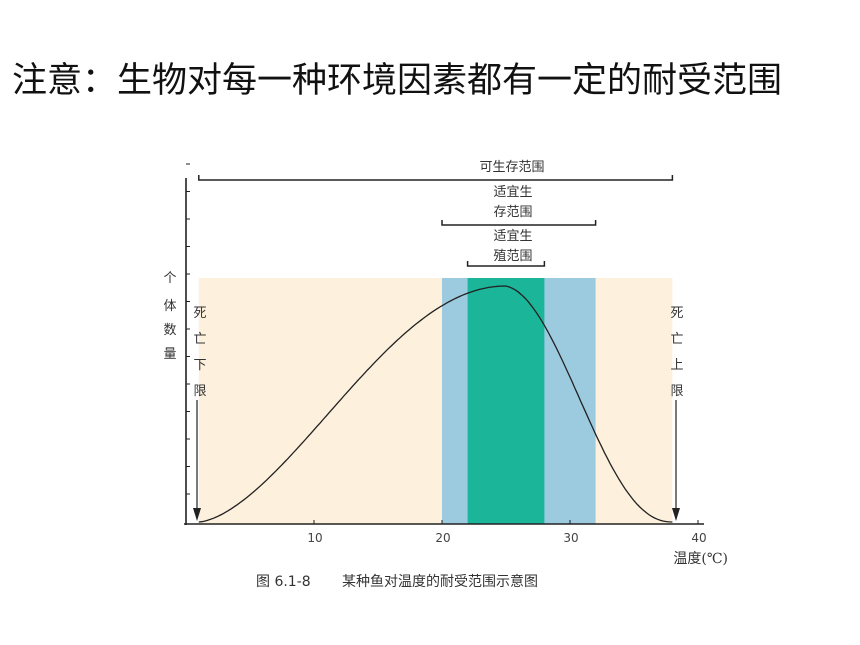 This screenshot has width=860, height=645. I want to click on y-axis-label-char-3: 数, so click(169, 330).